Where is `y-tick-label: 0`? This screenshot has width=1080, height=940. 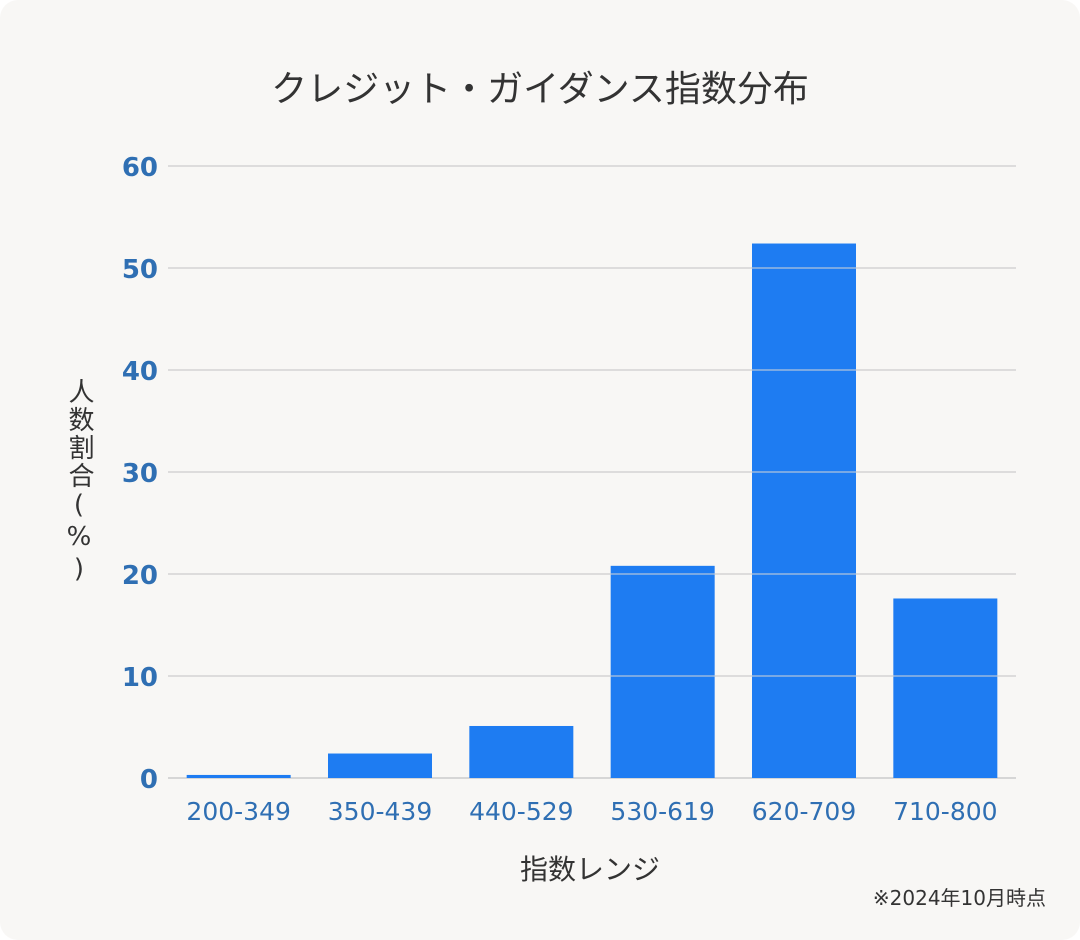 y-tick-label: 0 is located at coordinates (149, 780).